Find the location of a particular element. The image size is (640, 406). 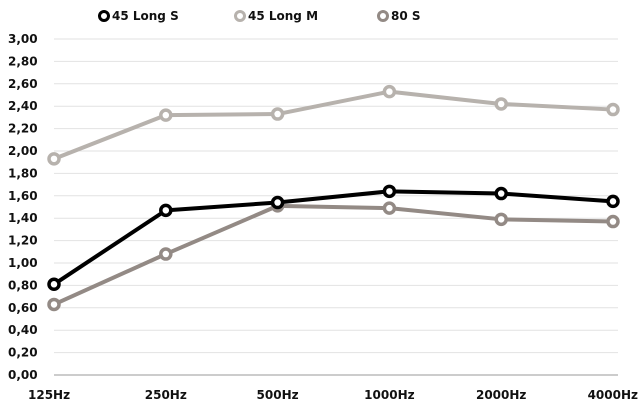

legend-item: 45 Long S is located at coordinates (138, 16).